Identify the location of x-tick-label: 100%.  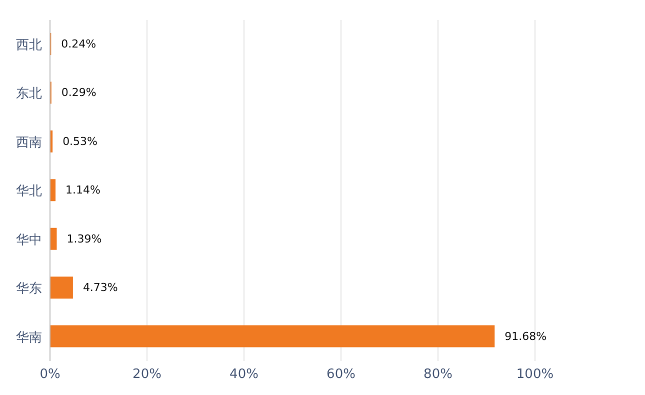
(535, 374).